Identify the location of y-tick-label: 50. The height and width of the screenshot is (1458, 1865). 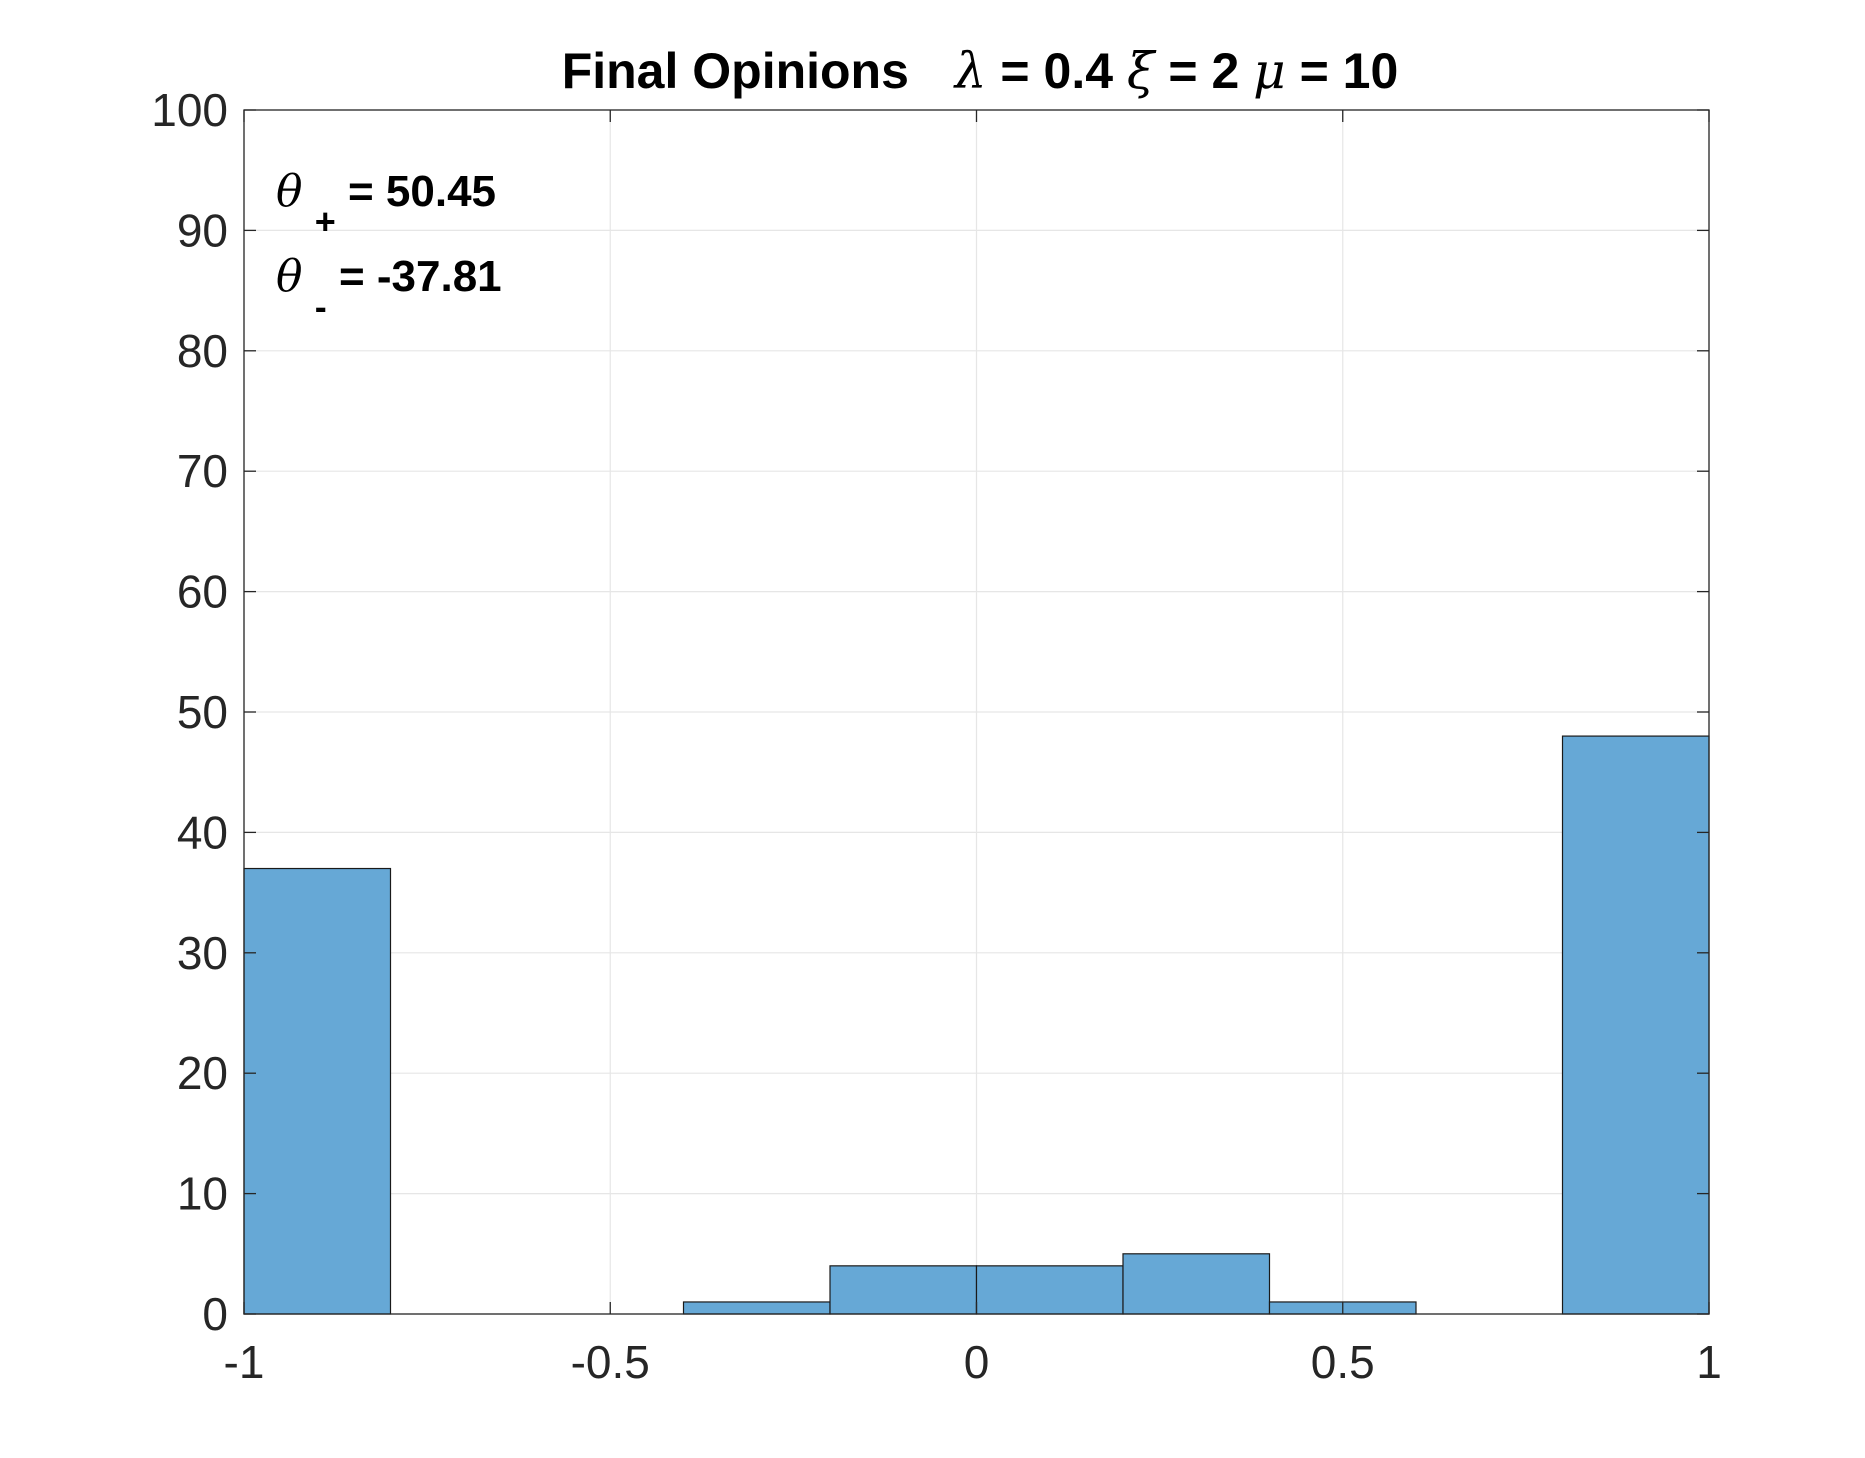
(202, 712).